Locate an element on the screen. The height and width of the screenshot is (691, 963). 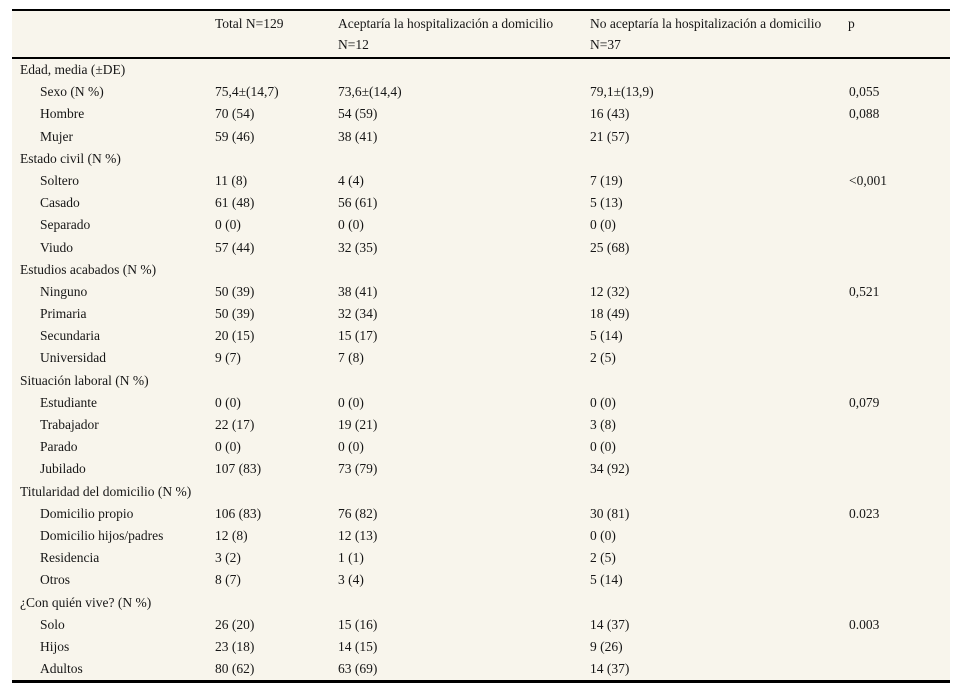
cell-accept: 32 (35) is located at coordinates (358, 247).